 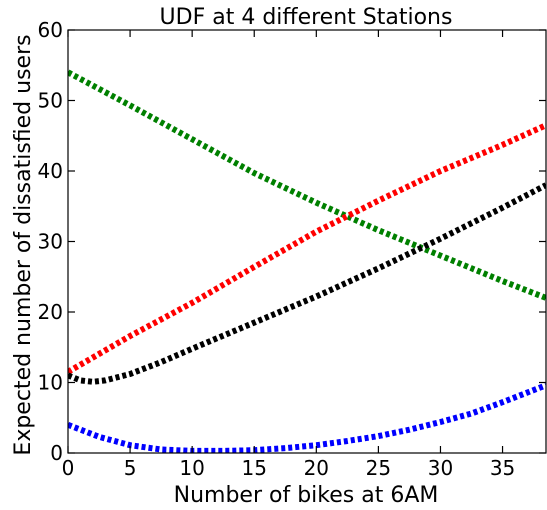 What do you see at coordinates (56, 453) in the screenshot?
I see `y-tick-label-0: 0` at bounding box center [56, 453].